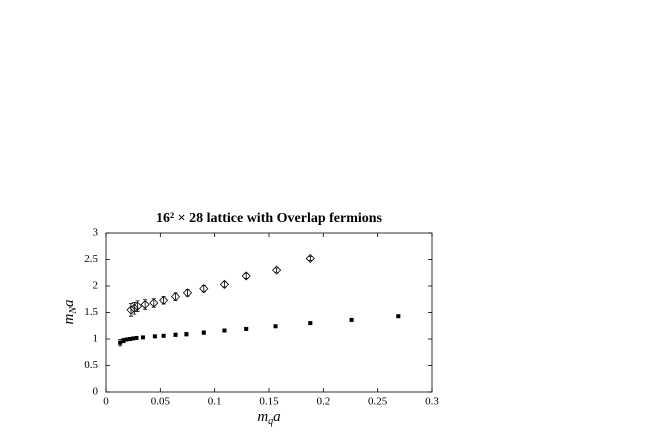 The image size is (656, 441). Describe the element at coordinates (161, 402) in the screenshot. I see `x-tick-label: 0.05` at that location.